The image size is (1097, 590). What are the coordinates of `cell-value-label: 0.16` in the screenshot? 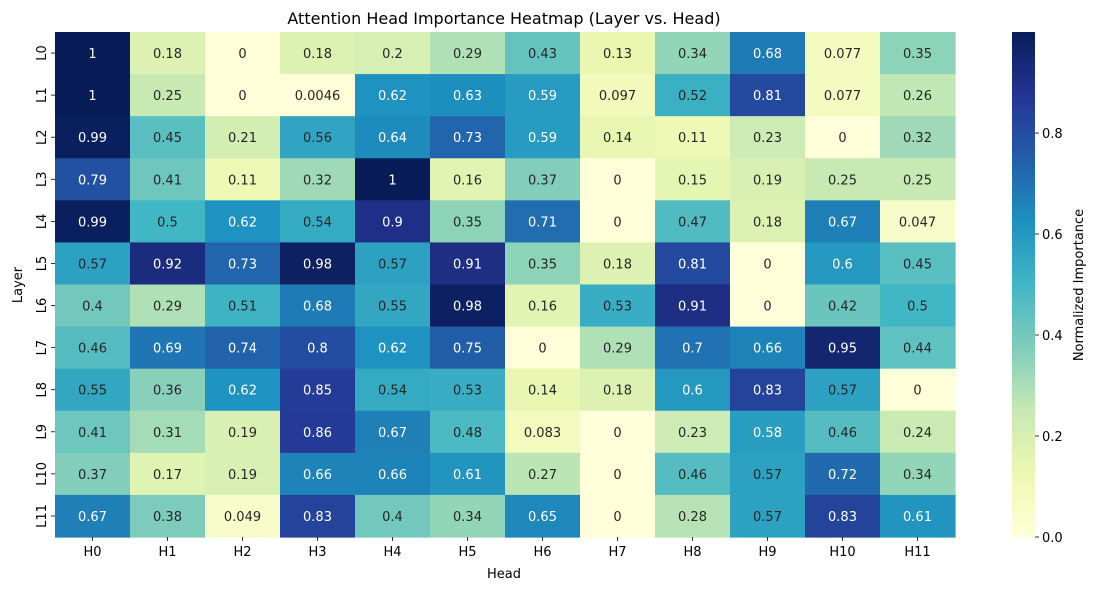 It's located at (467, 180).